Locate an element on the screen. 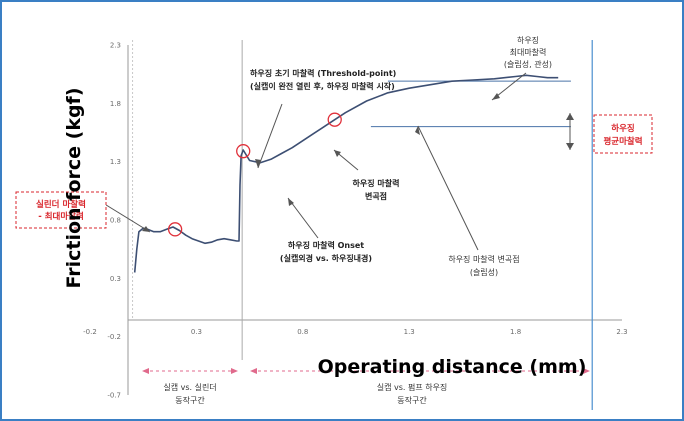 The width and height of the screenshot is (684, 421). marker-circles is located at coordinates (254, 174).